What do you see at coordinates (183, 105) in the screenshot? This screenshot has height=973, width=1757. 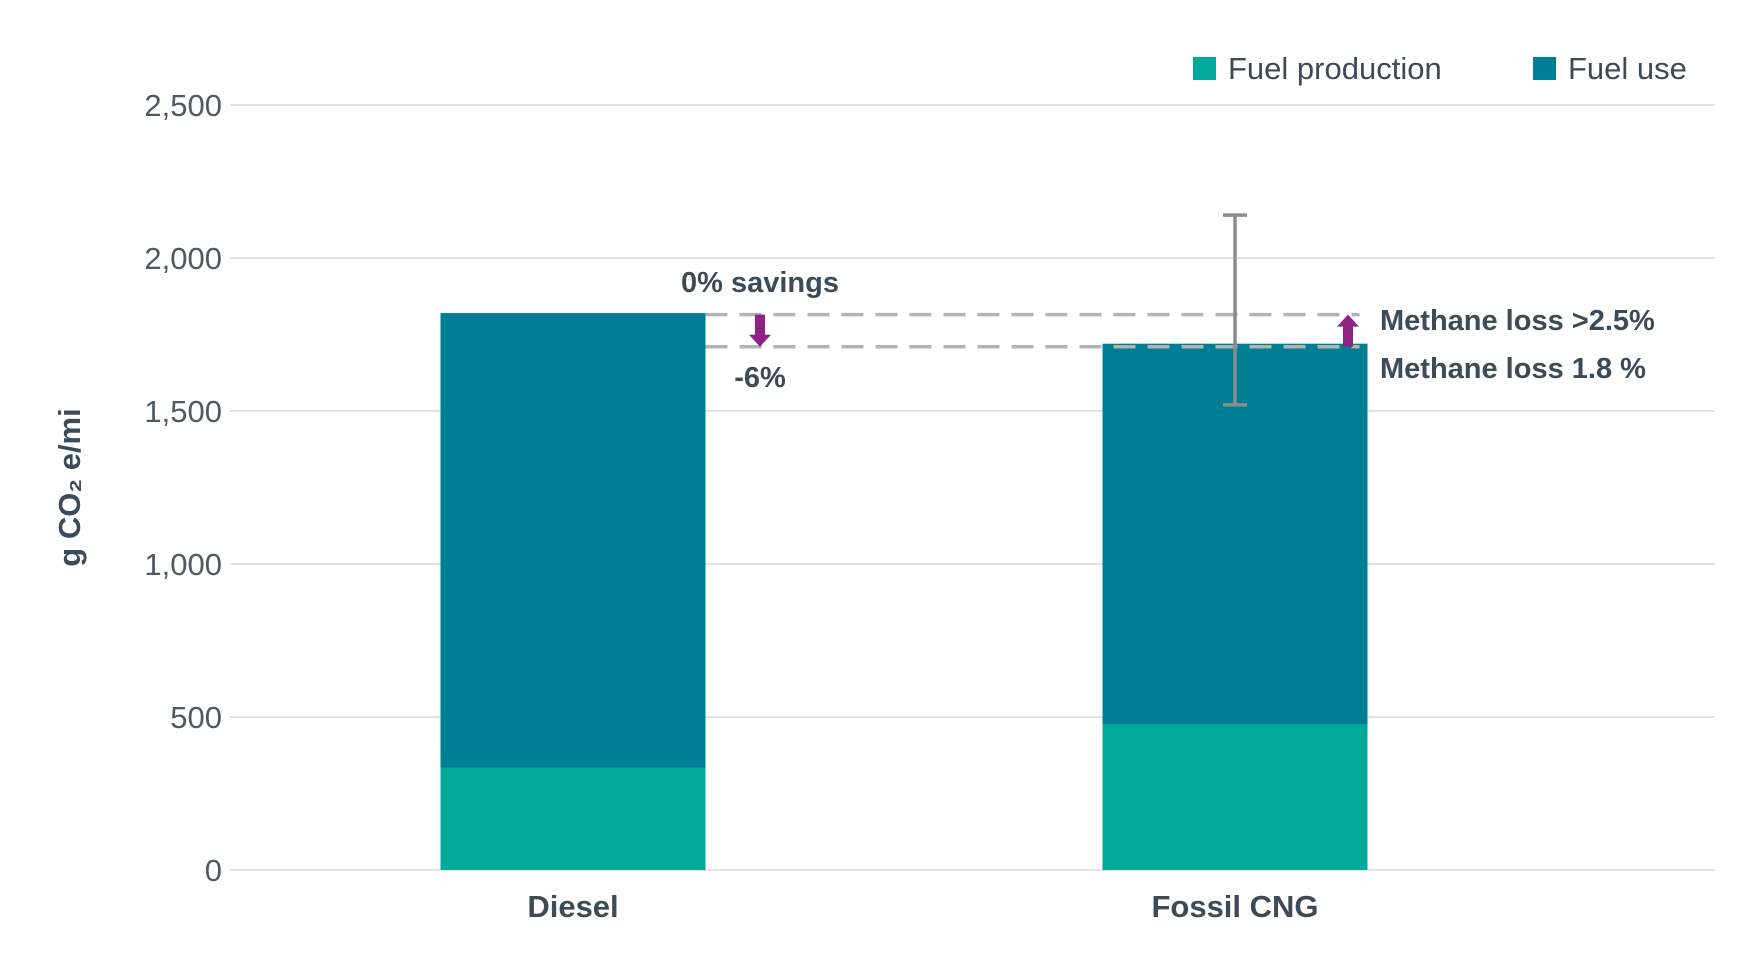 I see `y-tick-label: 2,500` at bounding box center [183, 105].